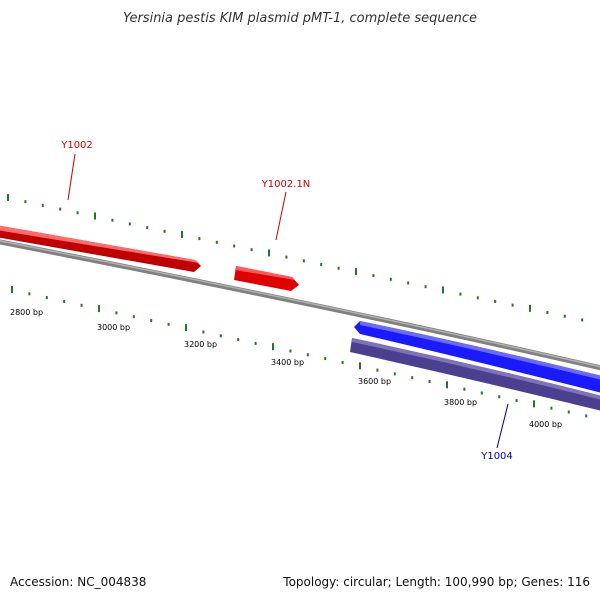 This screenshot has width=600, height=600. Describe the element at coordinates (545, 424) in the screenshot. I see `tick-label-4000: 4000 bp` at that location.